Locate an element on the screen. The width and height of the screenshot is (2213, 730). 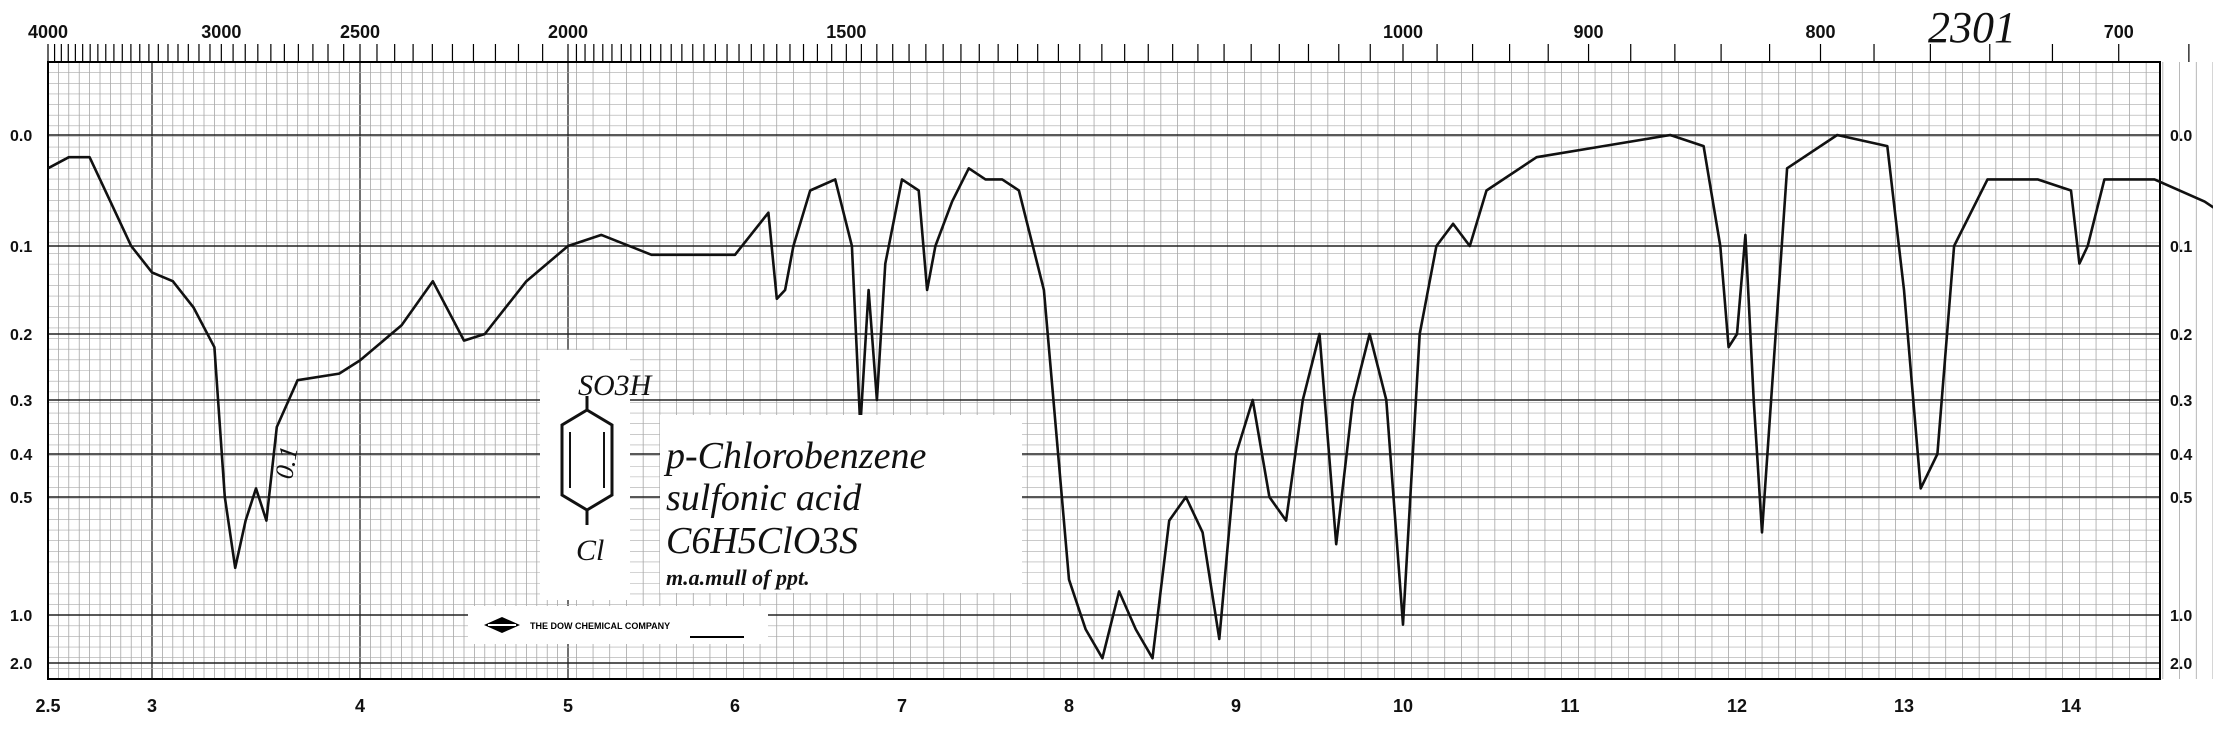
y-tick-label-left: 2.0 is located at coordinates (21, 664).